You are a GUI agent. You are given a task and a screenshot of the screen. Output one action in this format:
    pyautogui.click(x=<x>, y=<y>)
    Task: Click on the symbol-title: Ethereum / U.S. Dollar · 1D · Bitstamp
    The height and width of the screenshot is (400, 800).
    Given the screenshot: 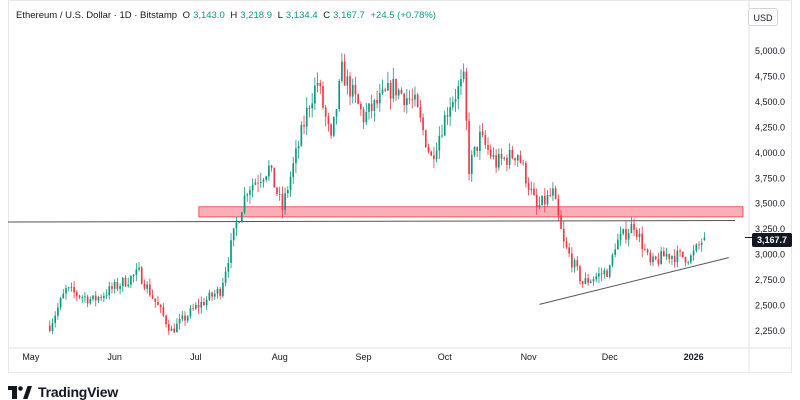 What is the action you would take?
    pyautogui.click(x=97, y=15)
    